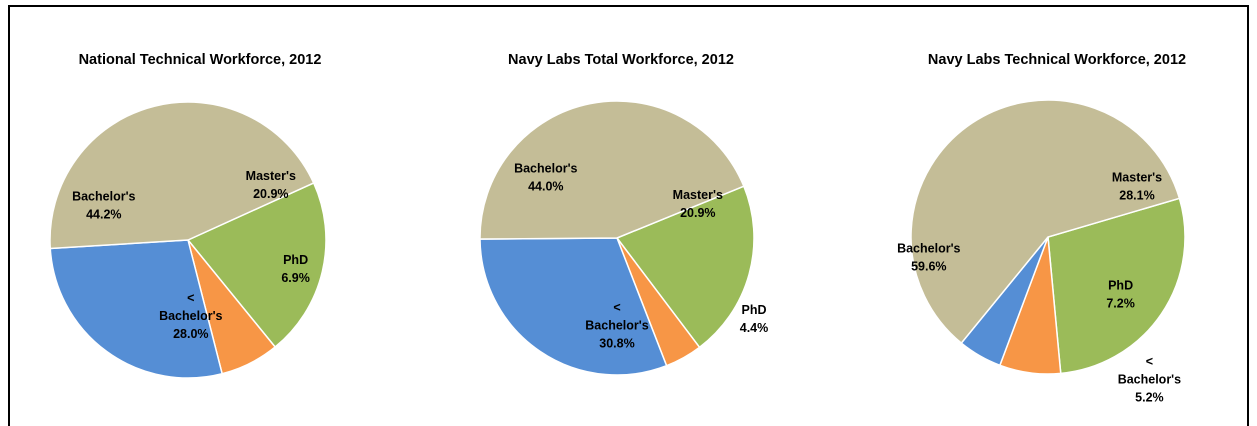 The image size is (1257, 426). I want to click on slice-label-bachelor-s: < Bachelor's 30.8%, so click(616, 326).